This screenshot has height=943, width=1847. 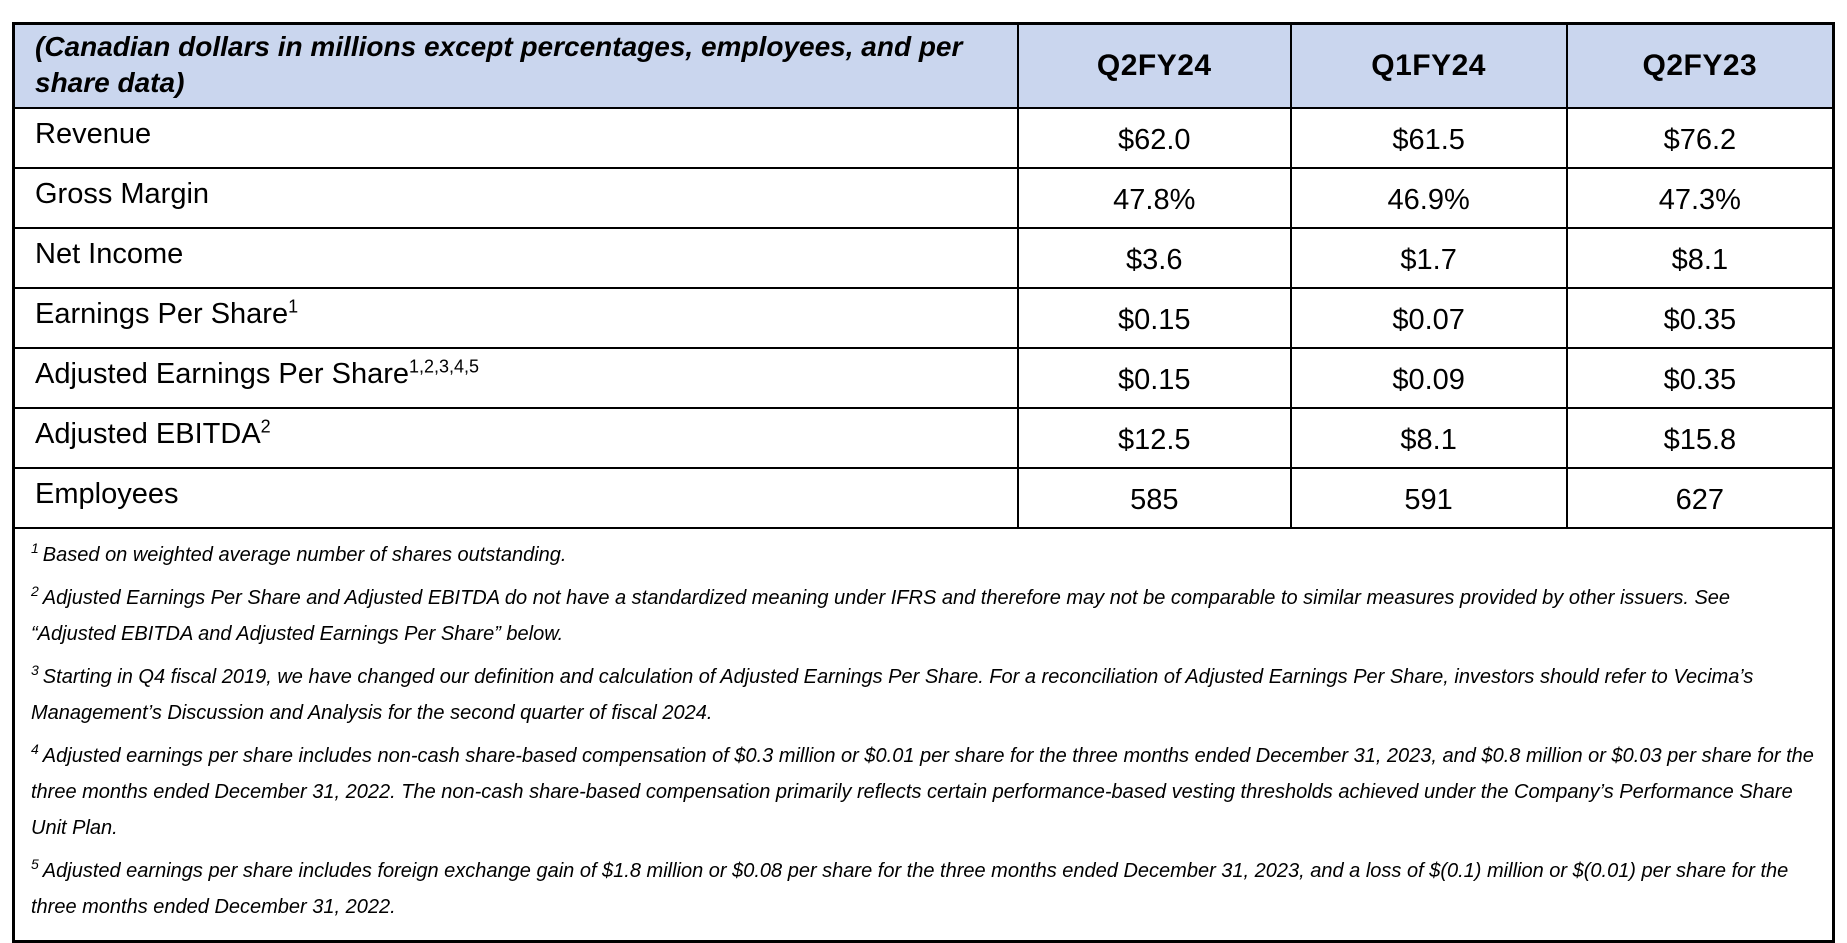 What do you see at coordinates (517, 258) in the screenshot?
I see `row-label: Net Income` at bounding box center [517, 258].